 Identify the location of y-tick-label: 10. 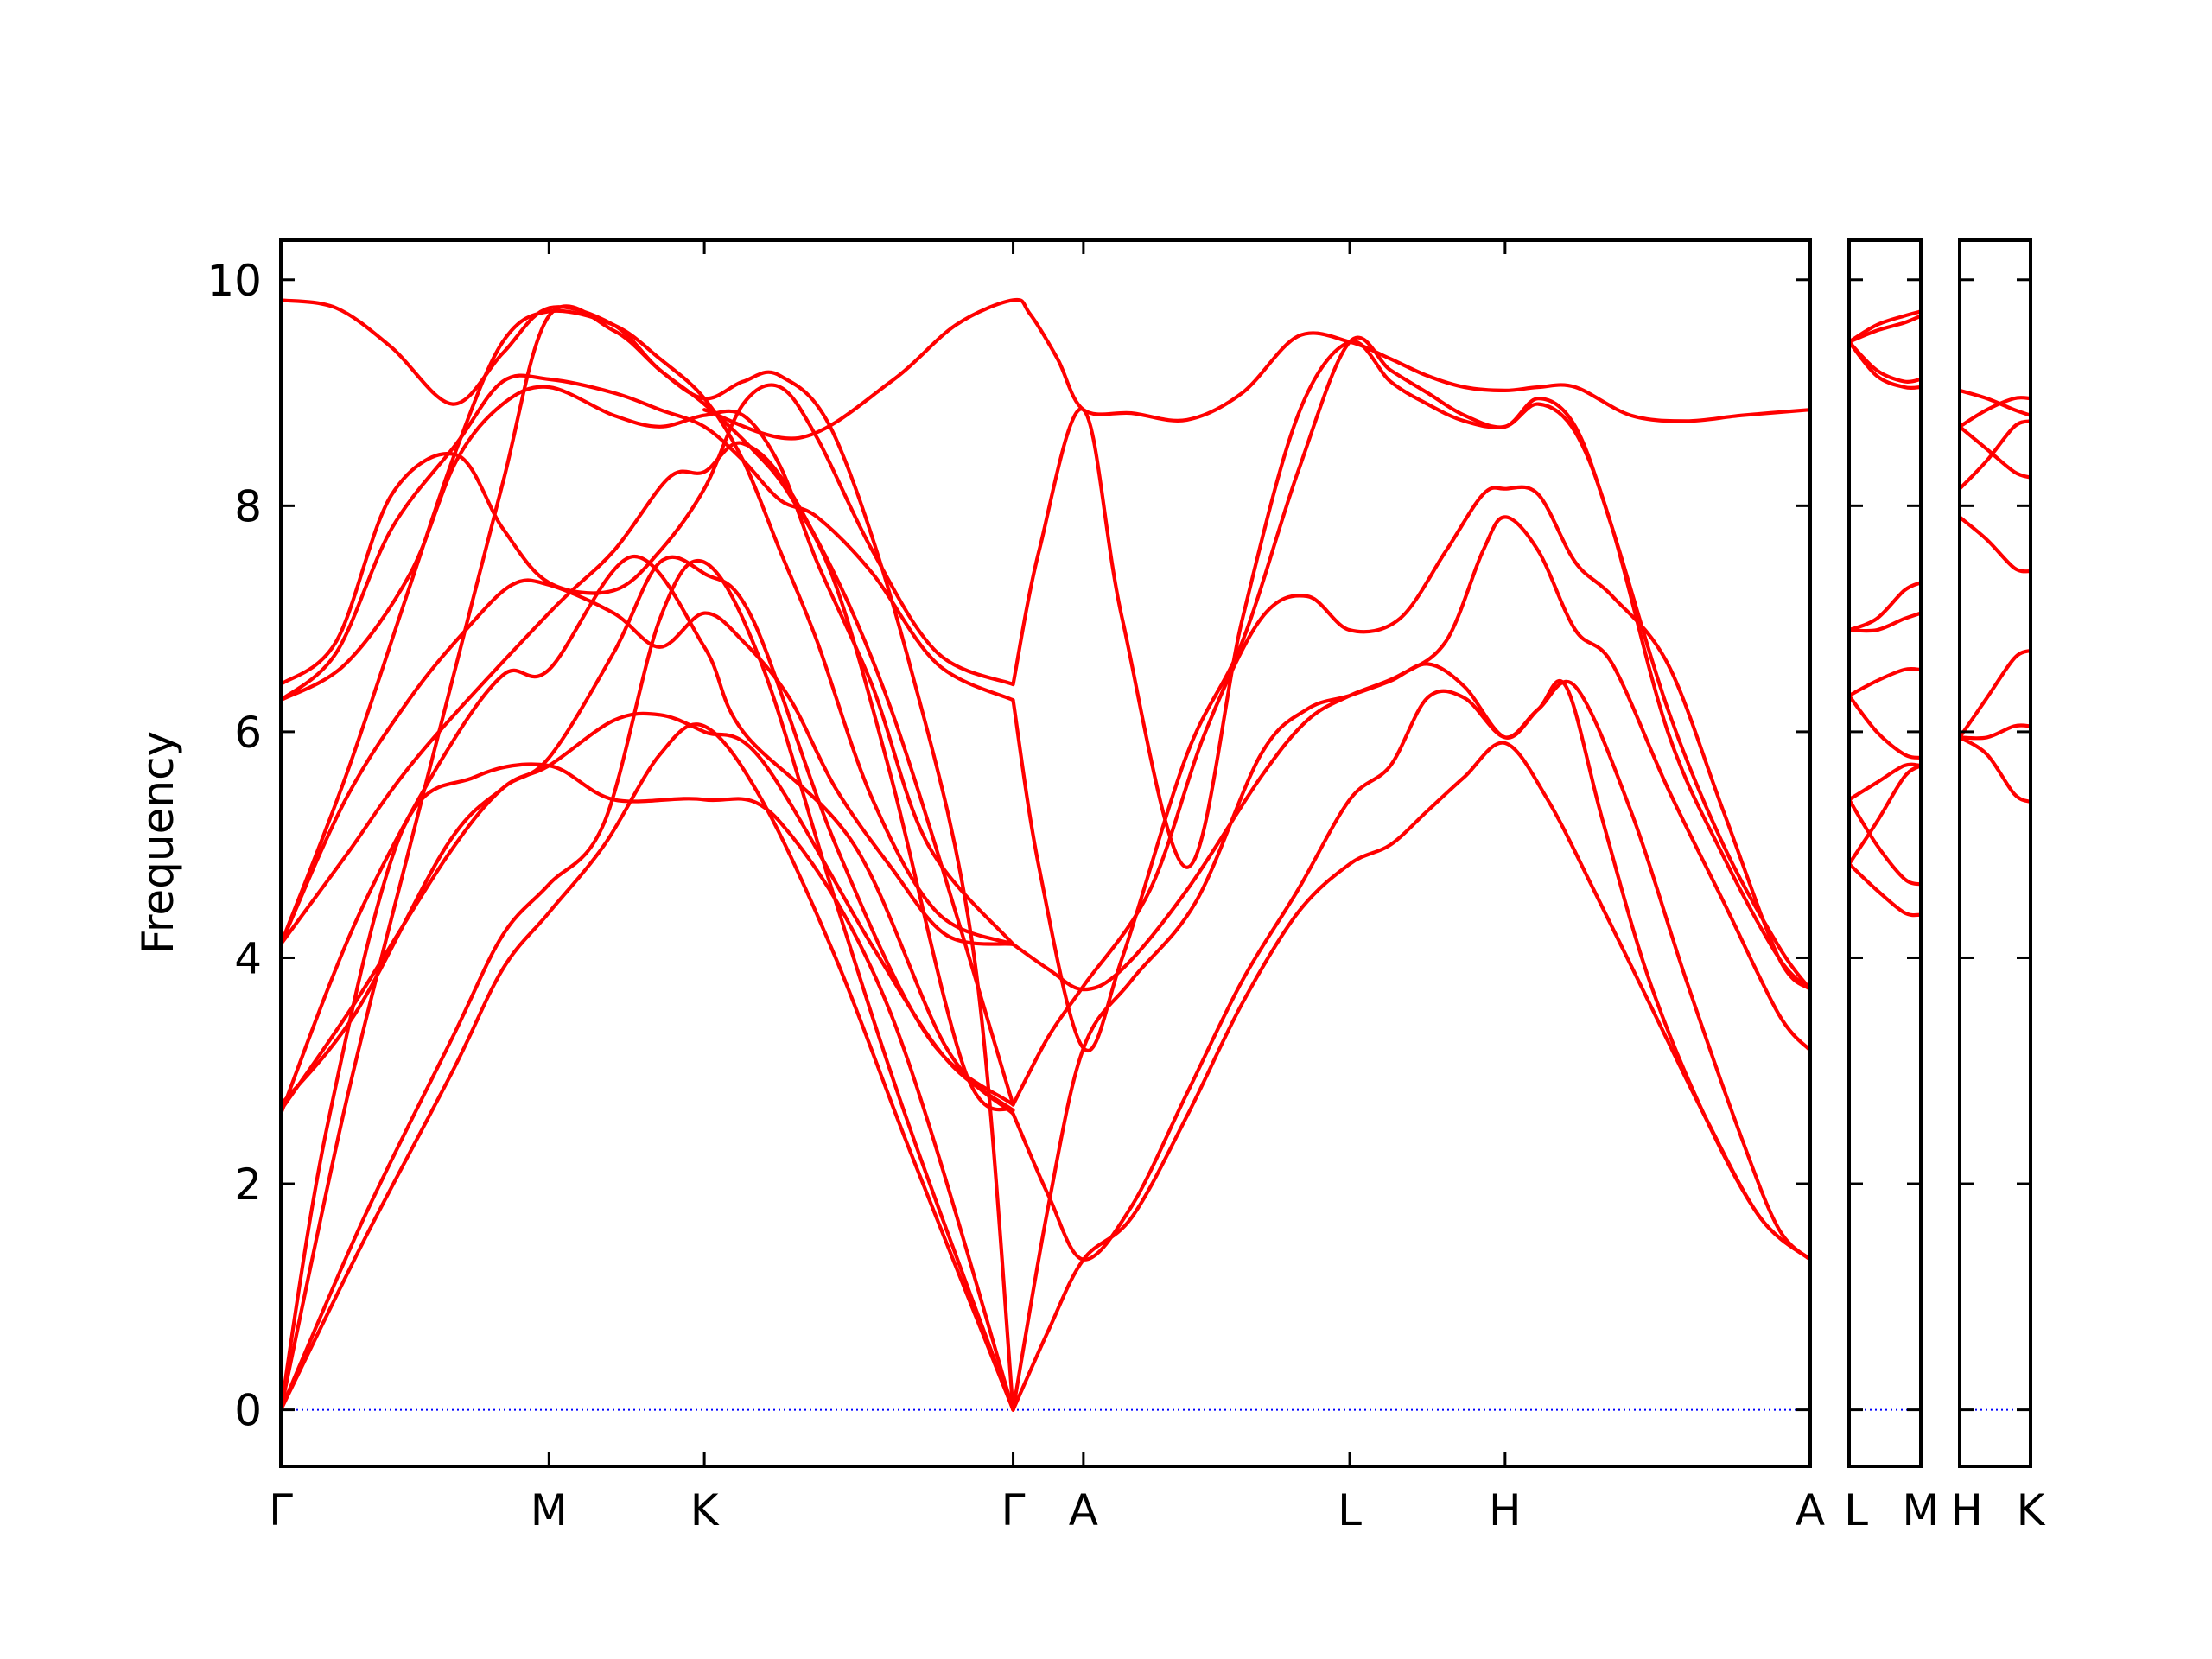
(234, 281).